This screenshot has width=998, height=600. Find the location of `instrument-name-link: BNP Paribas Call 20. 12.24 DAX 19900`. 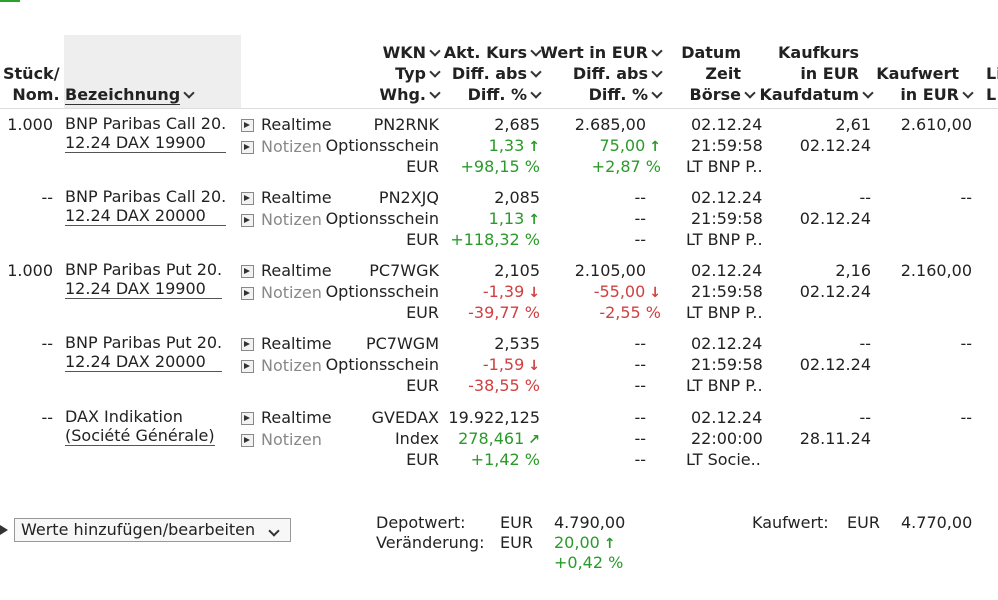

instrument-name-link: BNP Paribas Call 20. 12.24 DAX 19900 is located at coordinates (146, 133).